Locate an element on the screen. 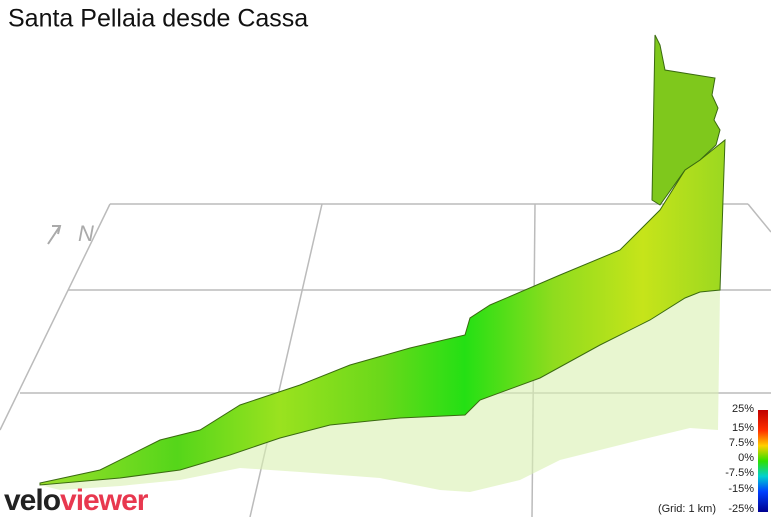 The image size is (771, 522). compass-arrow is located at coordinates (54, 235).